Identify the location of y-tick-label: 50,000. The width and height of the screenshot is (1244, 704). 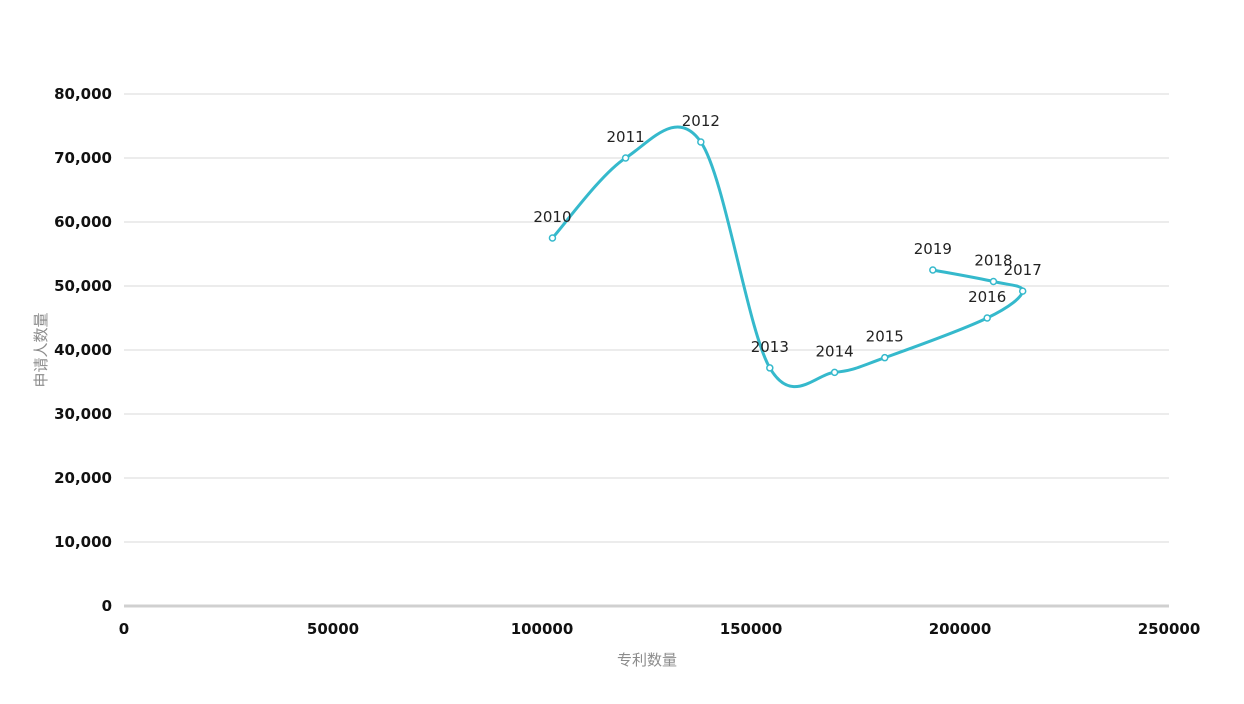
(83, 286).